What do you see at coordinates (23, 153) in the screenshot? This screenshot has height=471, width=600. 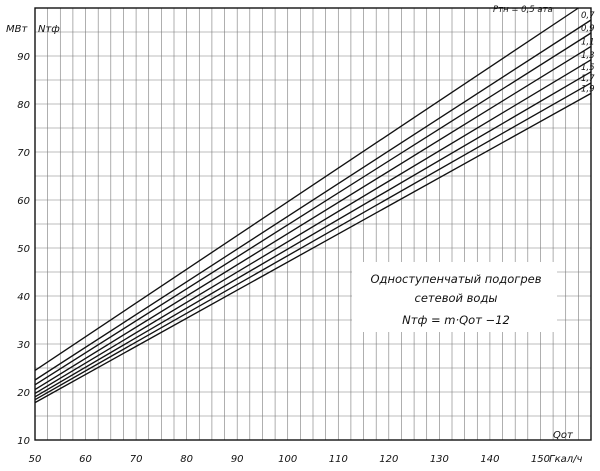 I see `y-tick-label: 70` at bounding box center [23, 153].